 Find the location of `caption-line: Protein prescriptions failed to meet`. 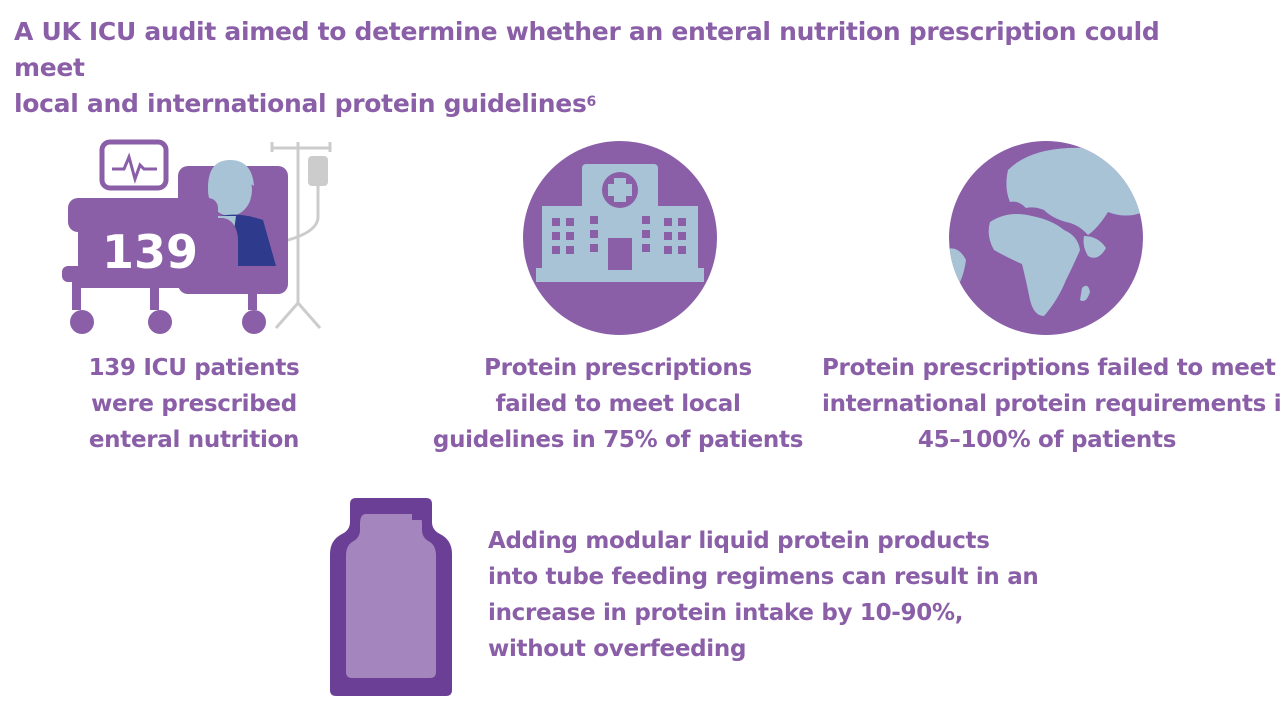

caption-line: Protein prescriptions failed to meet is located at coordinates (1049, 368).